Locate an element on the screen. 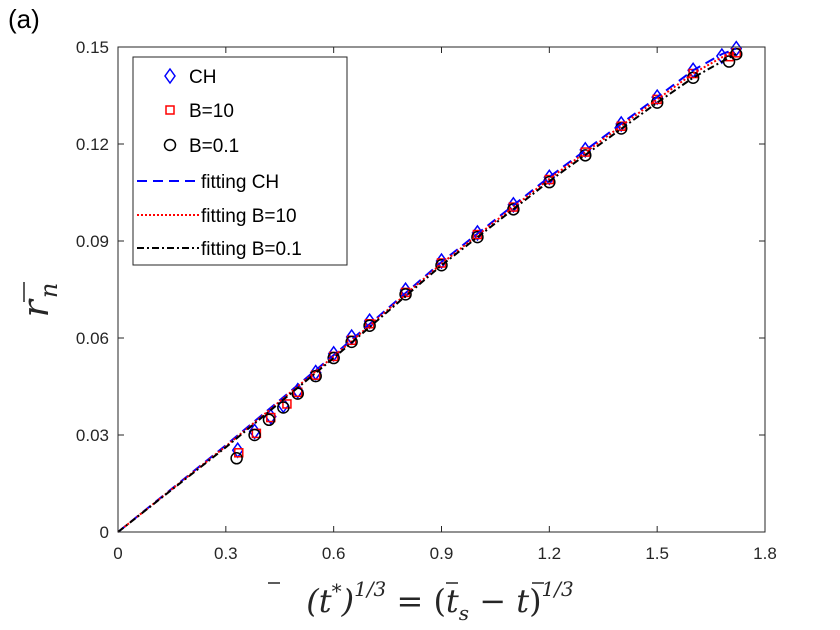  x-tick-label: 1.2 is located at coordinates (550, 553).